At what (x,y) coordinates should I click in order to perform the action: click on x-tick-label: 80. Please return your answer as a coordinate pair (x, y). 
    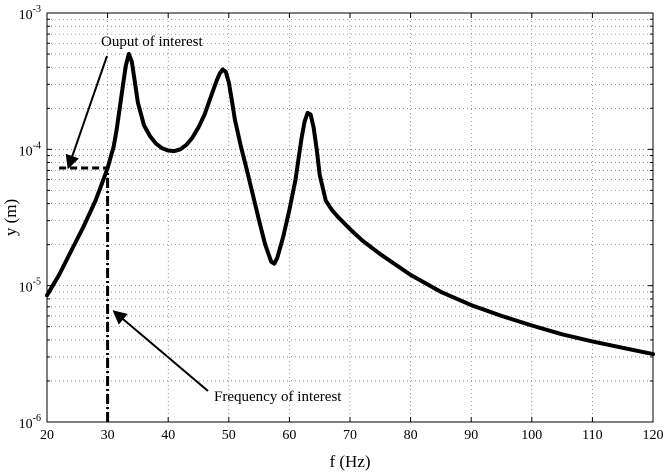
    Looking at the image, I should click on (411, 435).